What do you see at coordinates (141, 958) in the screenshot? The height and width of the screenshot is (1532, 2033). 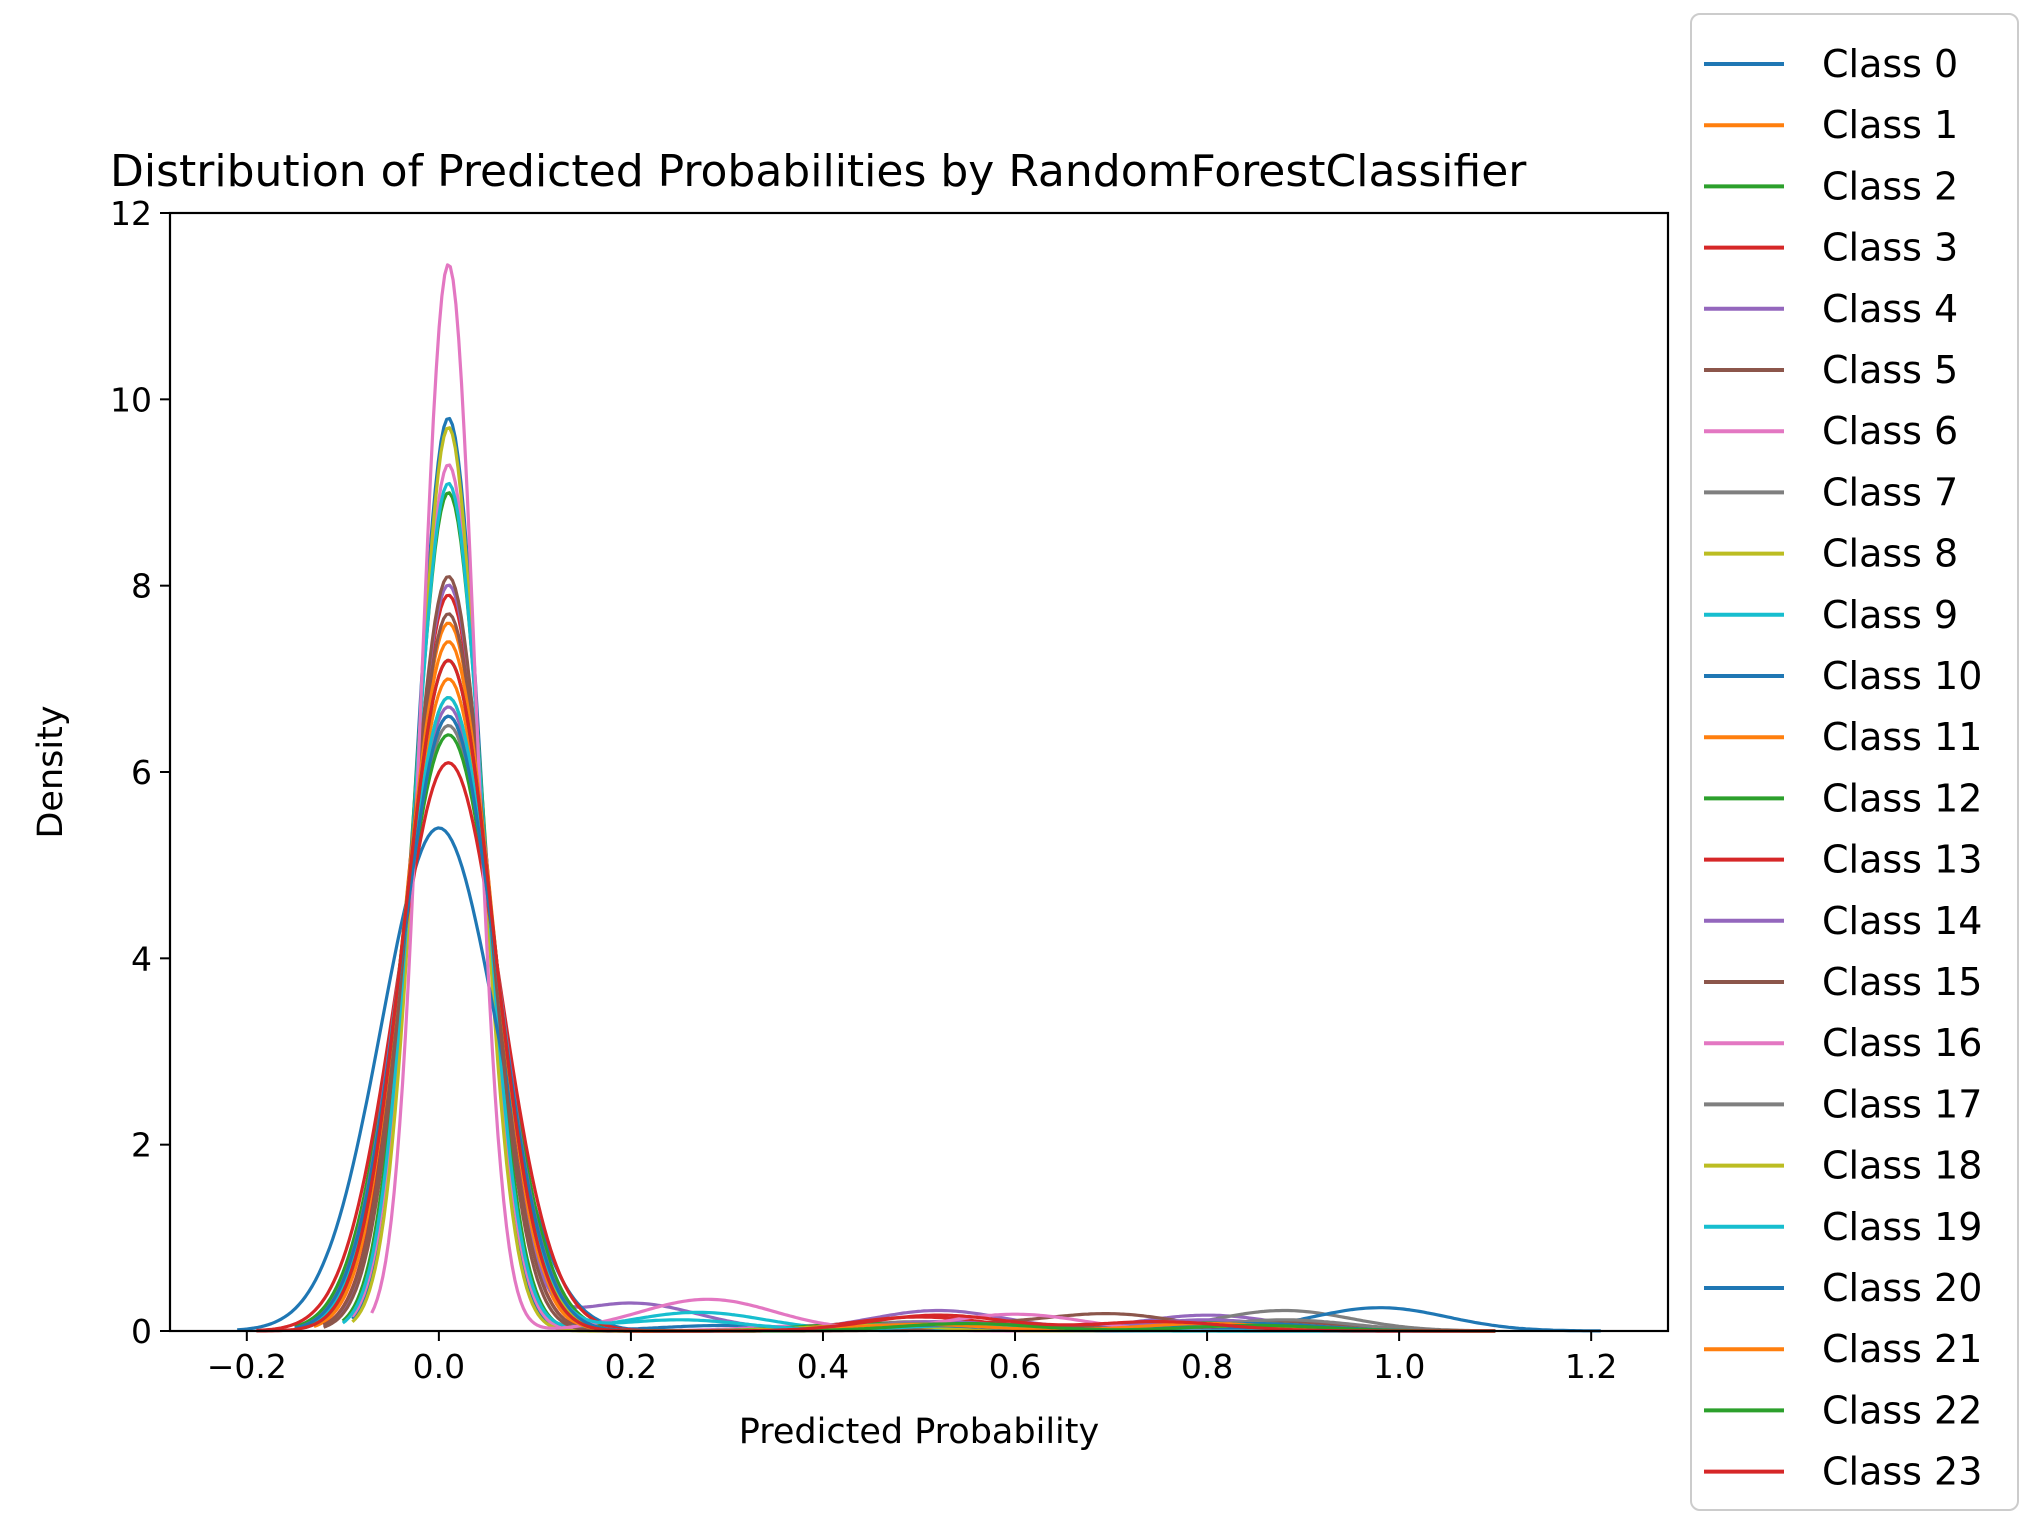 I see `y-tick-label: 4` at bounding box center [141, 958].